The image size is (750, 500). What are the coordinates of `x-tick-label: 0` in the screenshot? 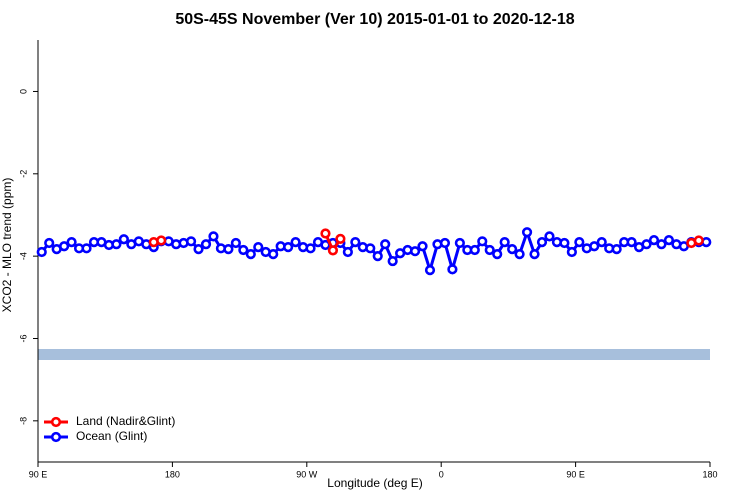 It's located at (441, 474).